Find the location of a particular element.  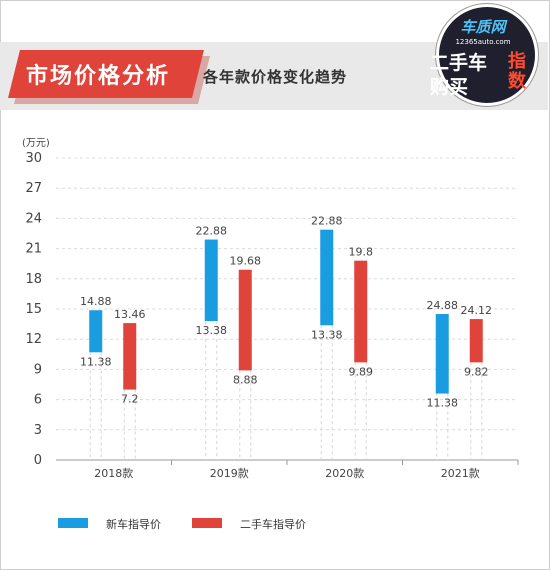

logo-url: 12365auto.com is located at coordinates (483, 42).